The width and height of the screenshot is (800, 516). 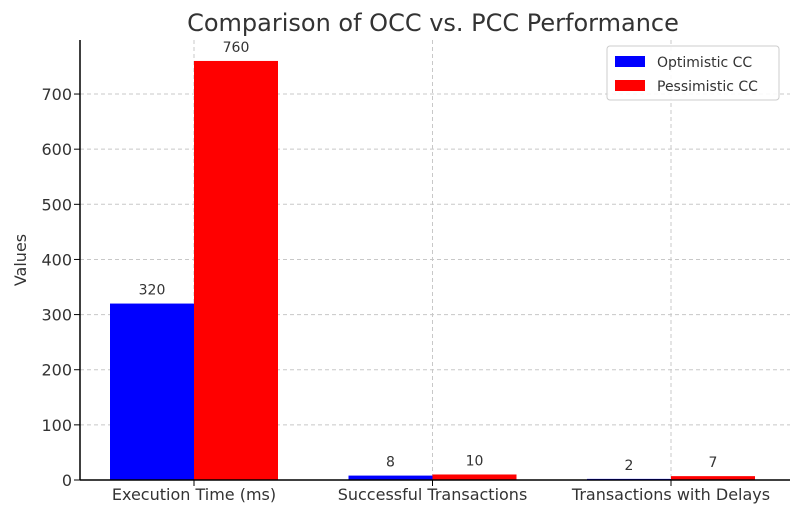 What do you see at coordinates (56, 259) in the screenshot?
I see `y-tick-label: 400` at bounding box center [56, 259].